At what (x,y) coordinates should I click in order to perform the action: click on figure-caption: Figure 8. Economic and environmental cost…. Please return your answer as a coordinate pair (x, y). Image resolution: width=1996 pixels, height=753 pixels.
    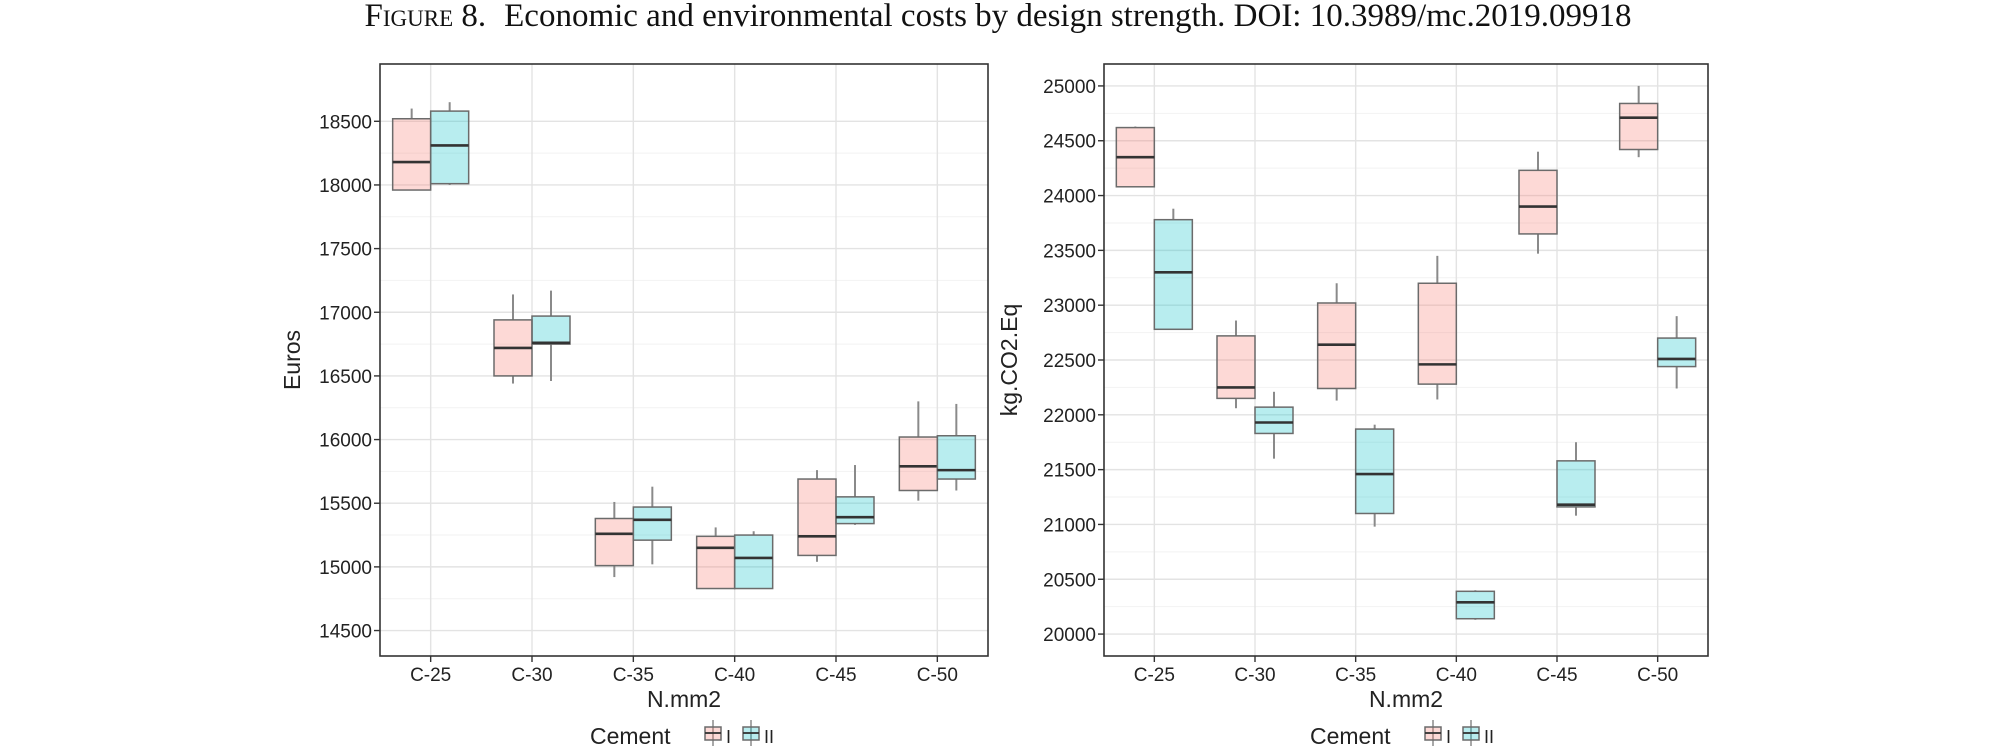
    Looking at the image, I should click on (998, 20).